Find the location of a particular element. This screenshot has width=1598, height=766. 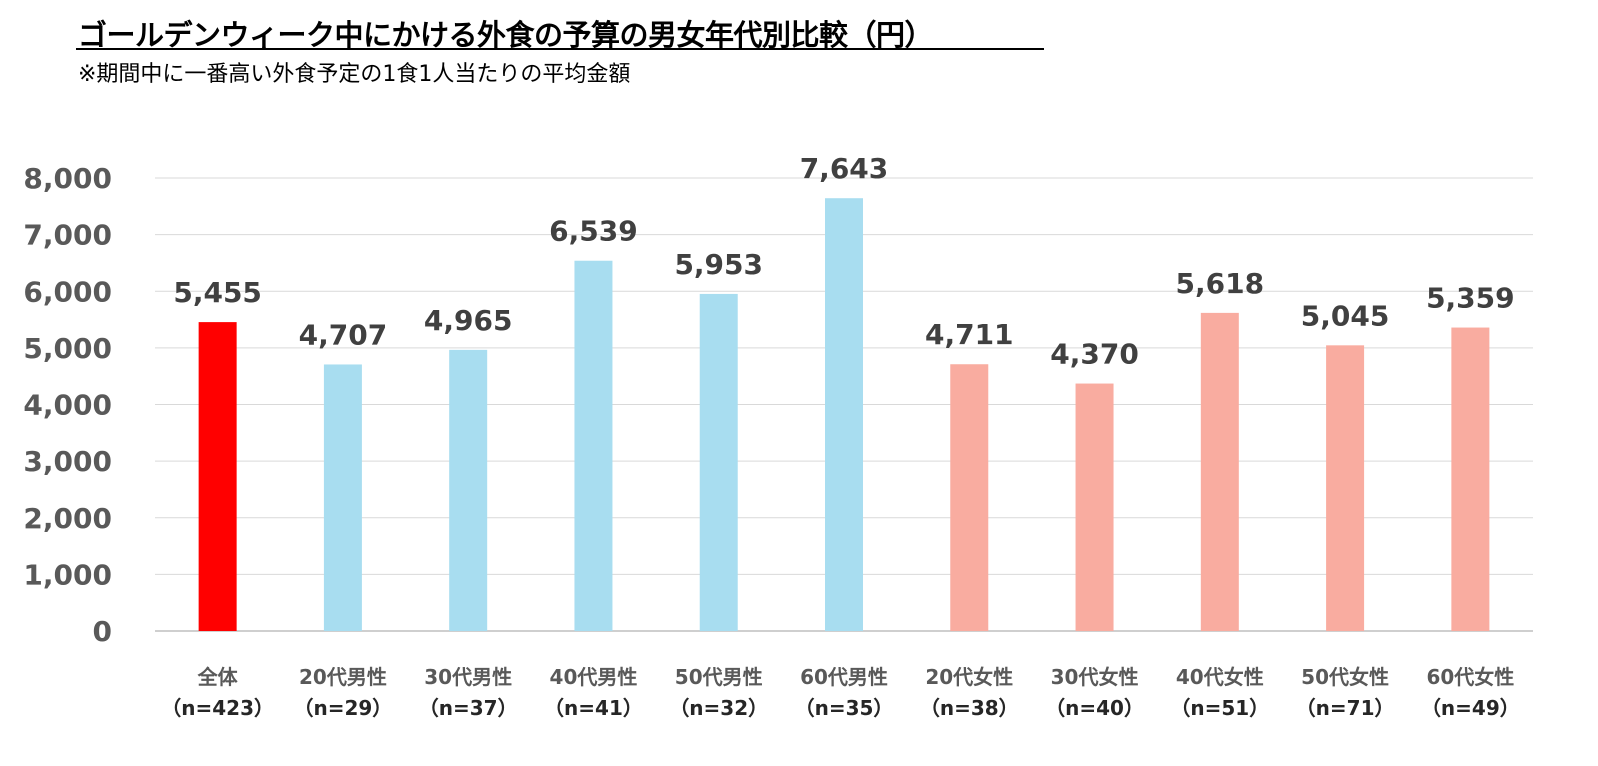

value-label: 4,965 is located at coordinates (468, 320).